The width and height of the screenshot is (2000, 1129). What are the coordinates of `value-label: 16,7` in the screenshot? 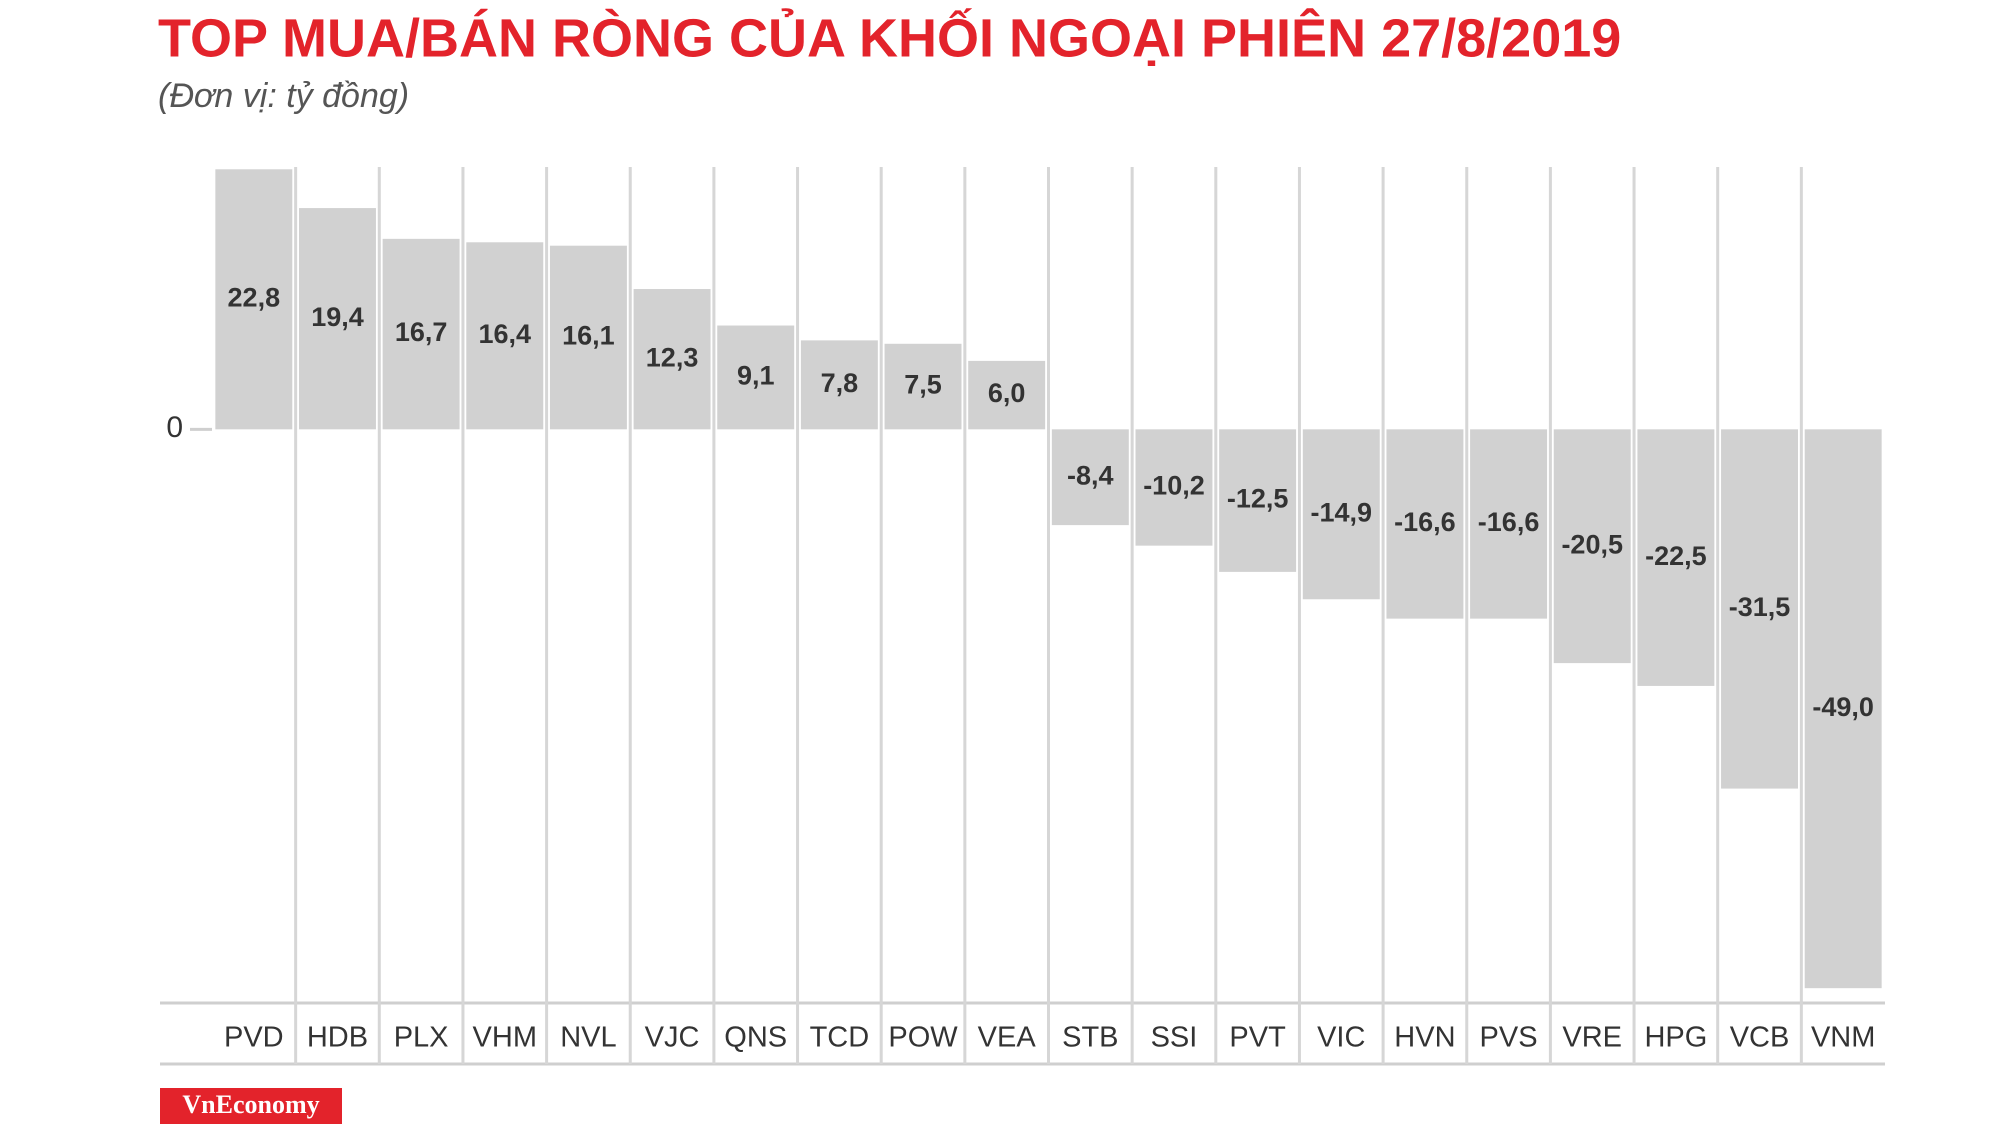 It's located at (421, 332).